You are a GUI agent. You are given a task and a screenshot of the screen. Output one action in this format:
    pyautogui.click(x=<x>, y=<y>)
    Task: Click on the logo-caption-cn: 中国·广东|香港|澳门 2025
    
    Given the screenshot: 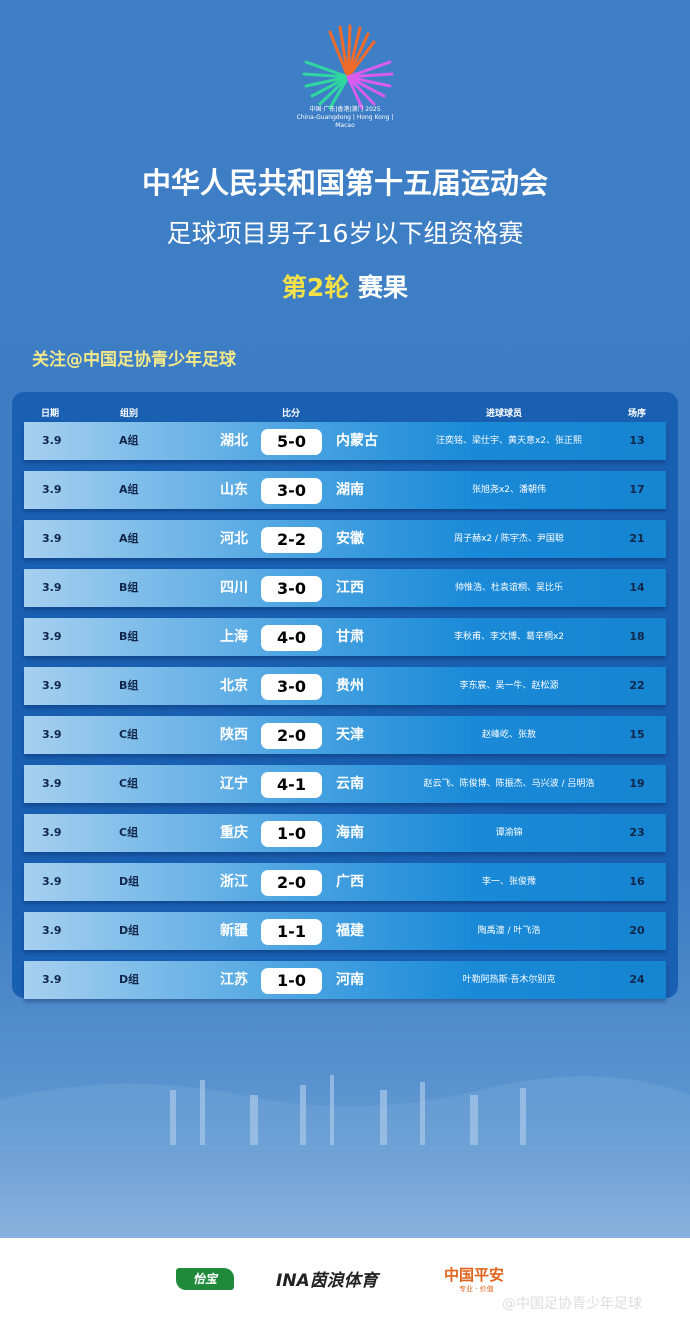 What is the action you would take?
    pyautogui.click(x=345, y=109)
    